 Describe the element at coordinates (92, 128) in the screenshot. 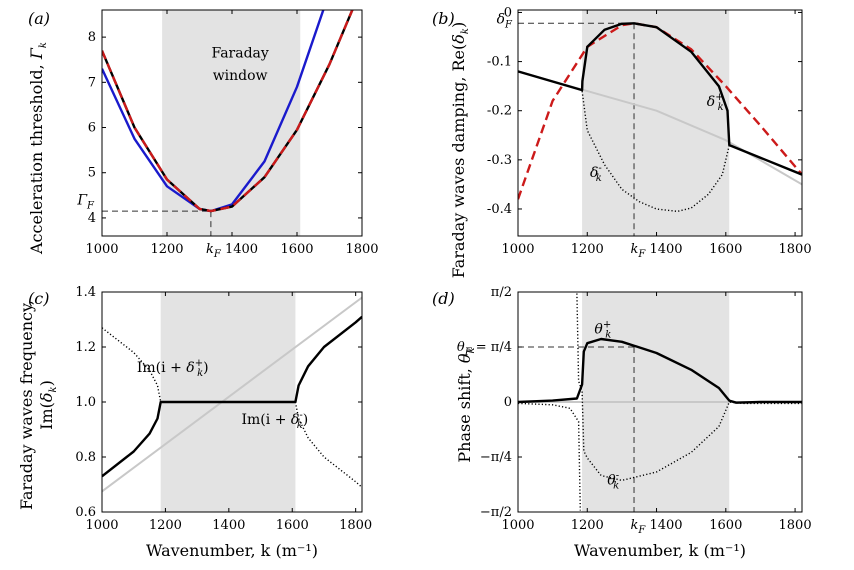

I see `y-tick-label: 6` at that location.